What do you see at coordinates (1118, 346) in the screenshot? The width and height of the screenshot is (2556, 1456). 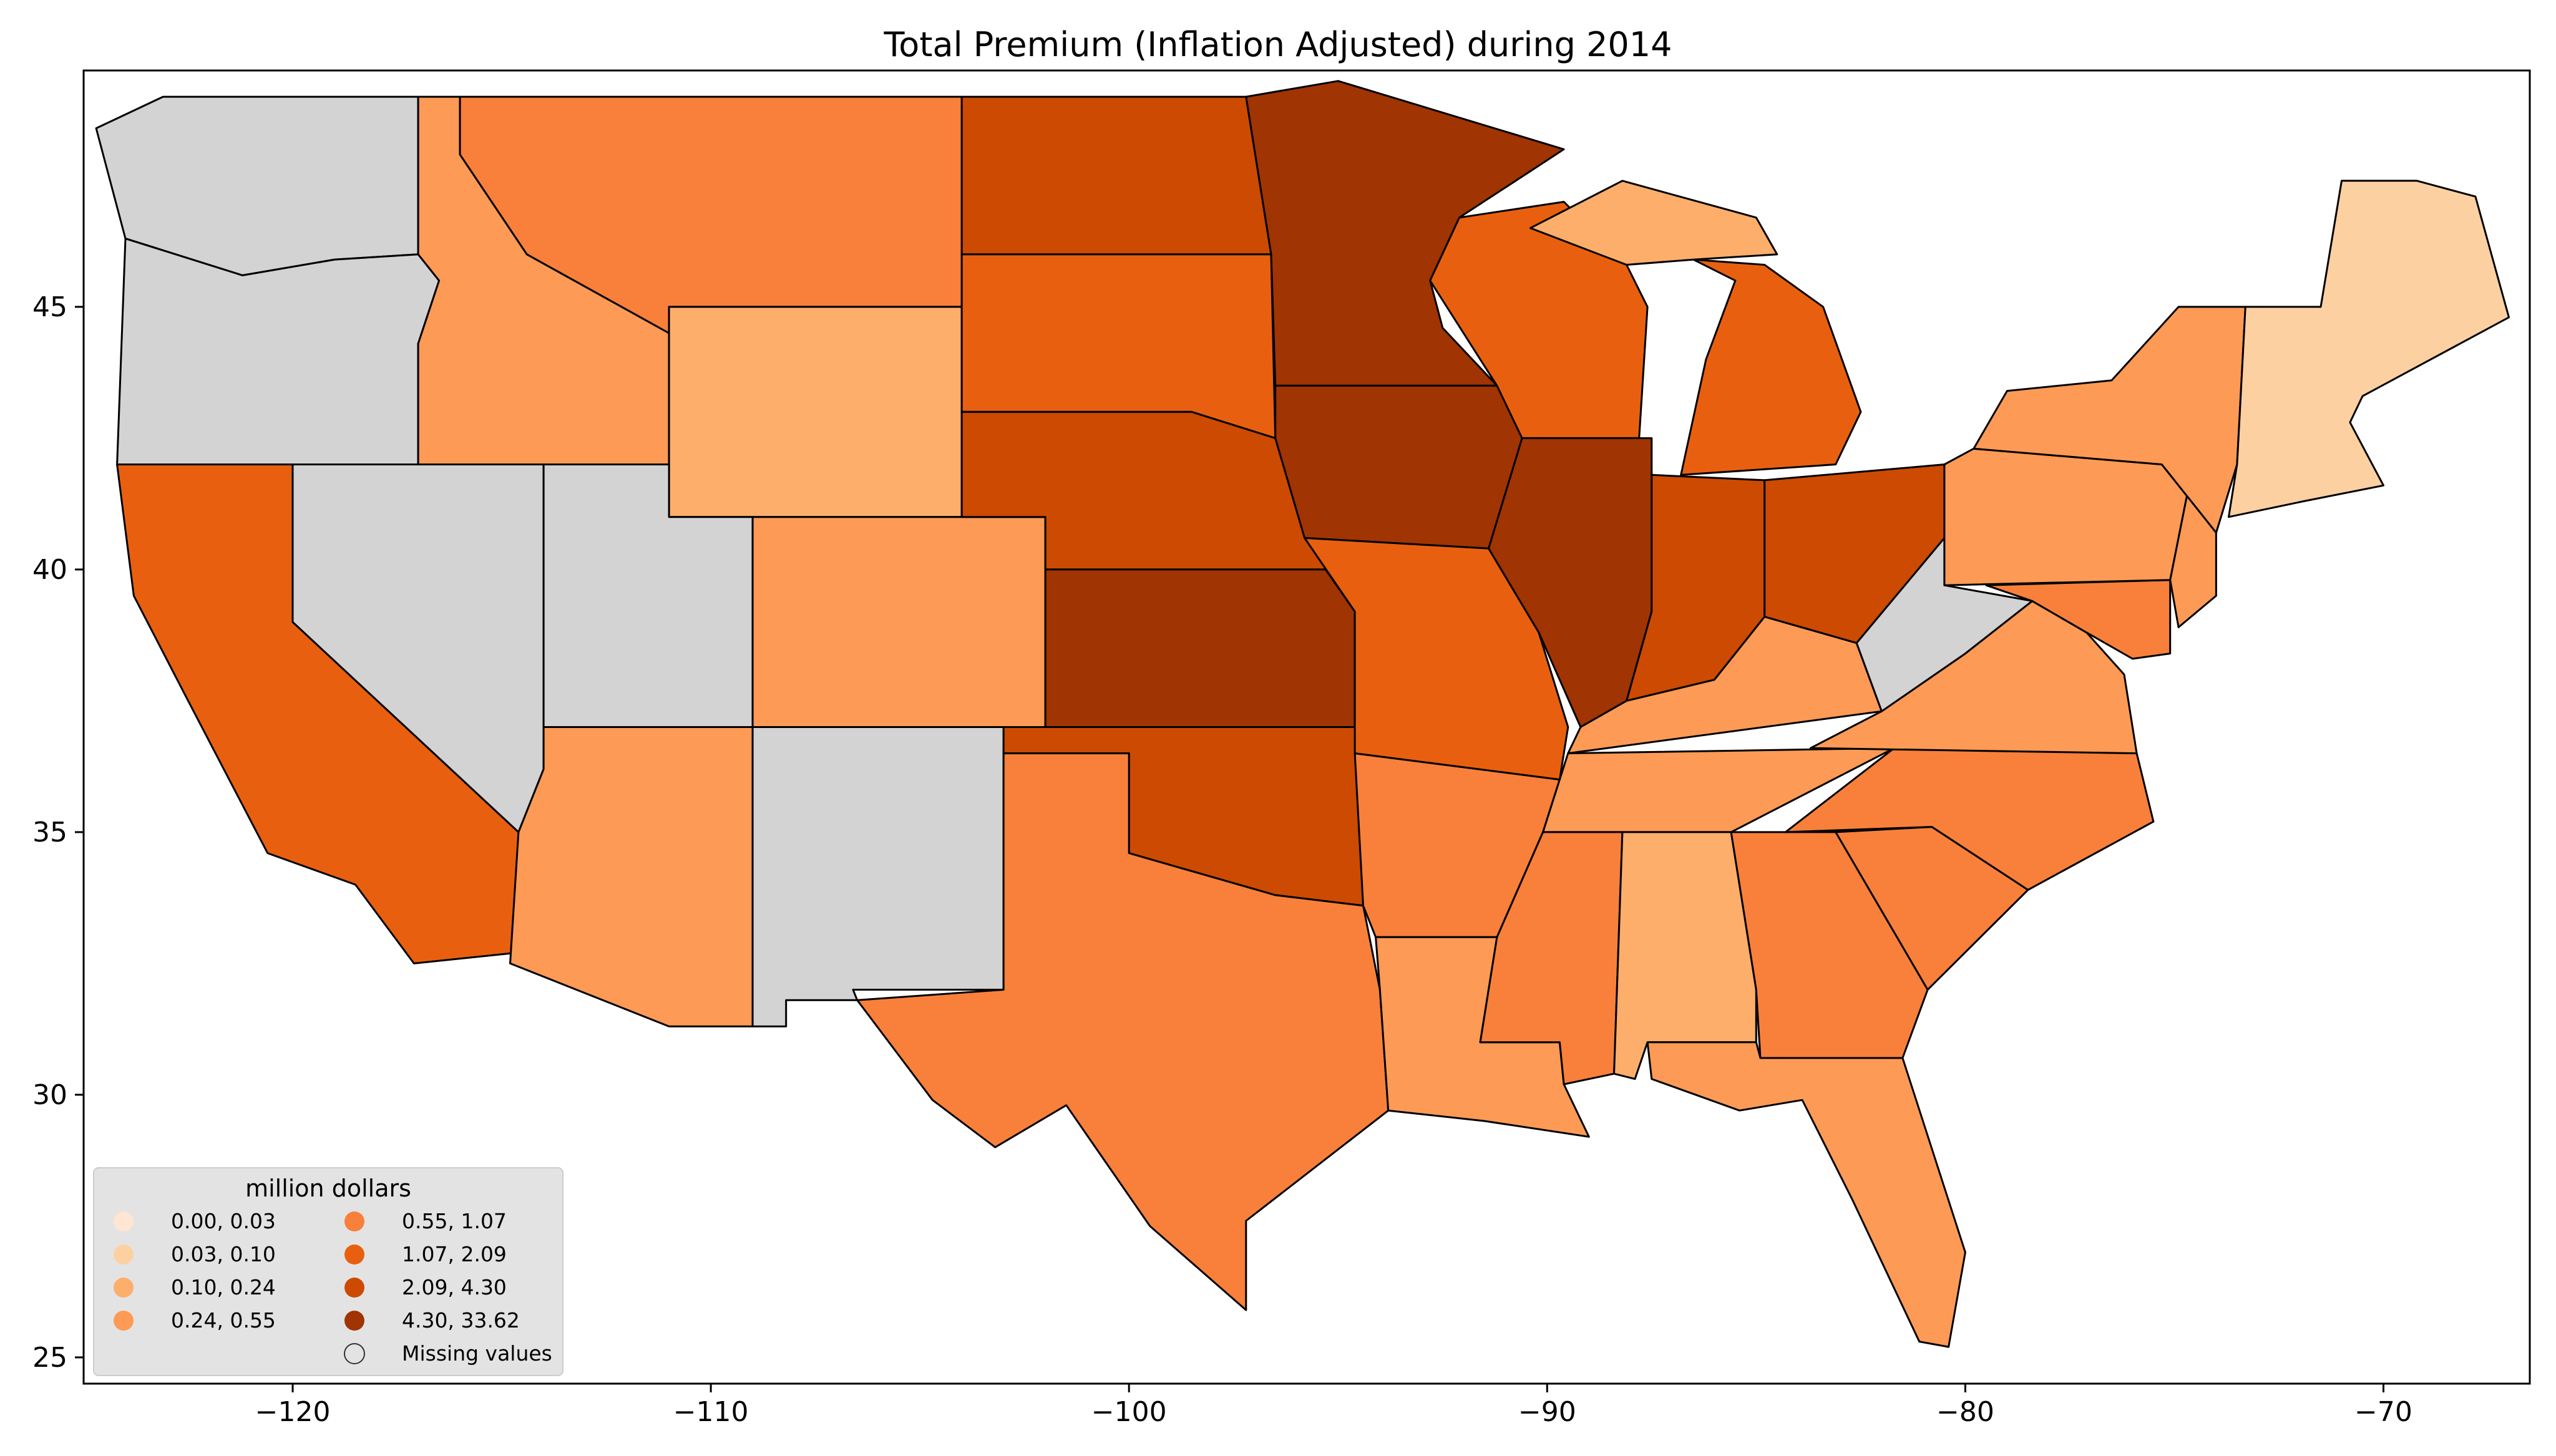 I see `region-sd` at bounding box center [1118, 346].